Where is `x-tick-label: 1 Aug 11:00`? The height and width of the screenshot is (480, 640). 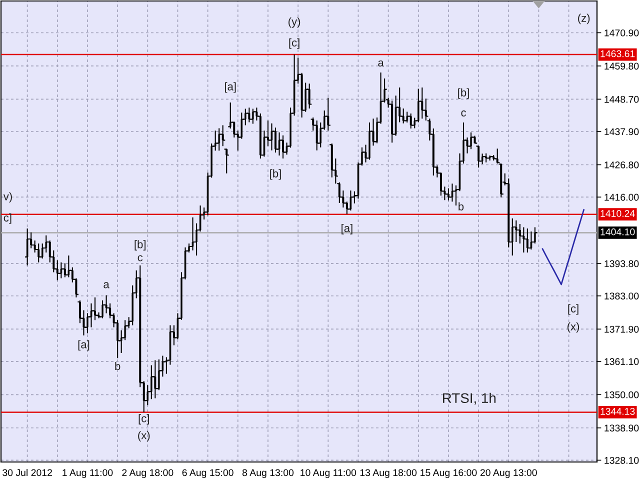 x-tick-label: 1 Aug 11:00 is located at coordinates (87, 473).